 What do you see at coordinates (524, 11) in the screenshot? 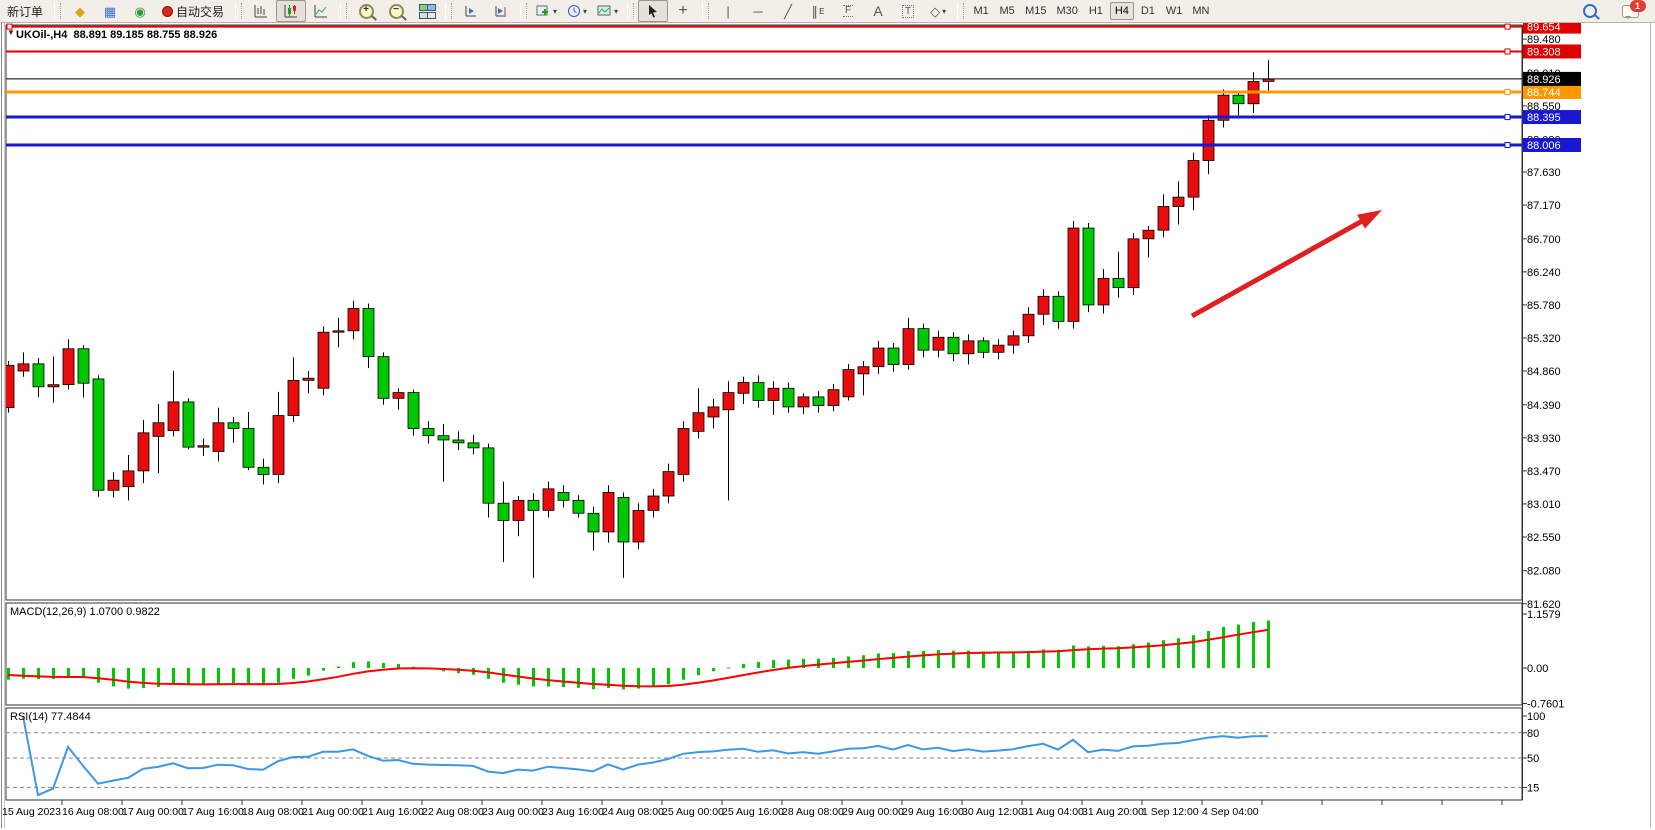
I see `toolbar-grip` at bounding box center [524, 11].